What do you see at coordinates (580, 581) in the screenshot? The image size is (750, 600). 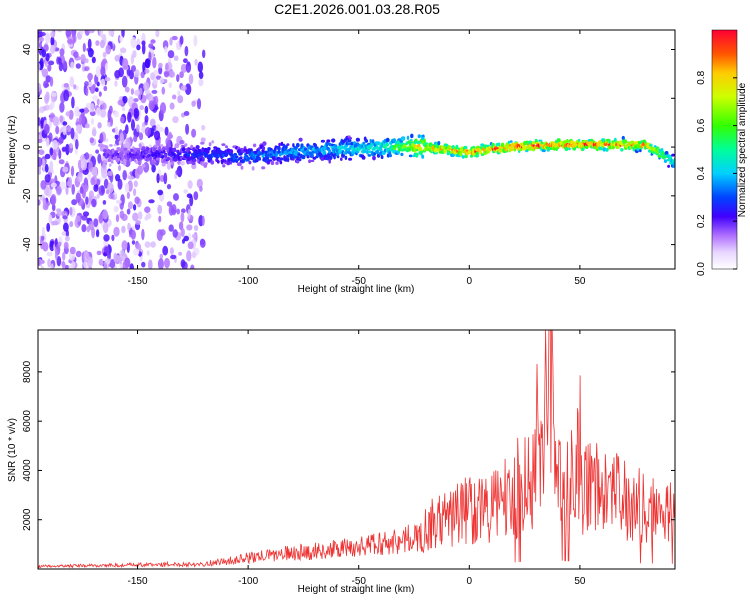 I see `x-tick-label: 50` at bounding box center [580, 581].